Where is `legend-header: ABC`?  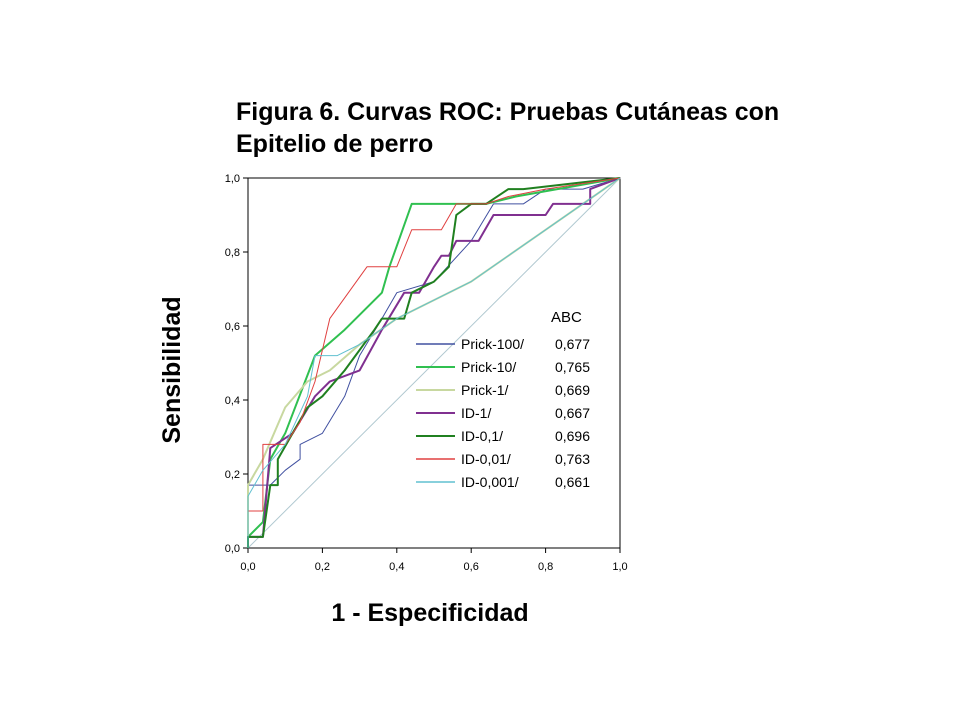
legend-header: ABC is located at coordinates (566, 317).